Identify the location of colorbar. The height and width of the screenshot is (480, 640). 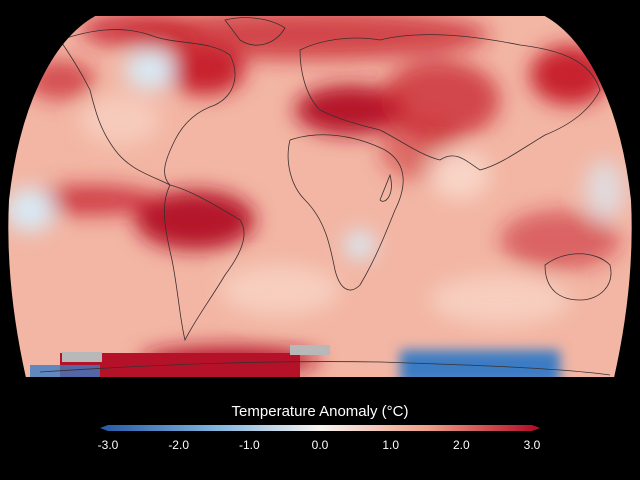
(320, 428).